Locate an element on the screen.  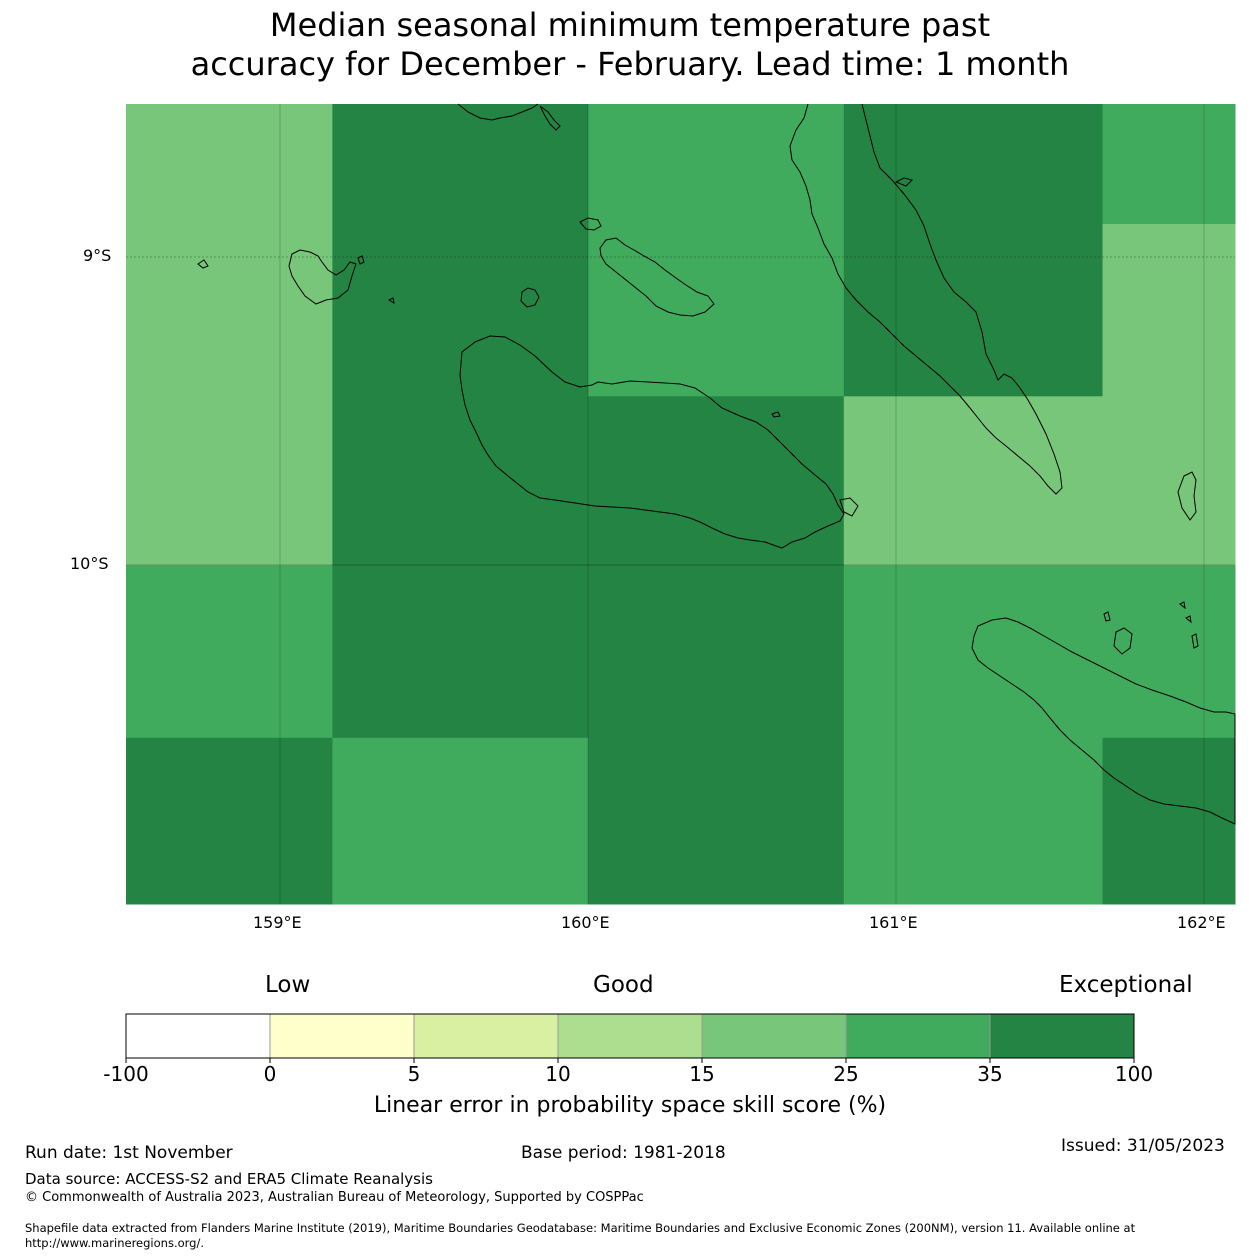
lat-tick-9s: 9°S is located at coordinates (97, 255).